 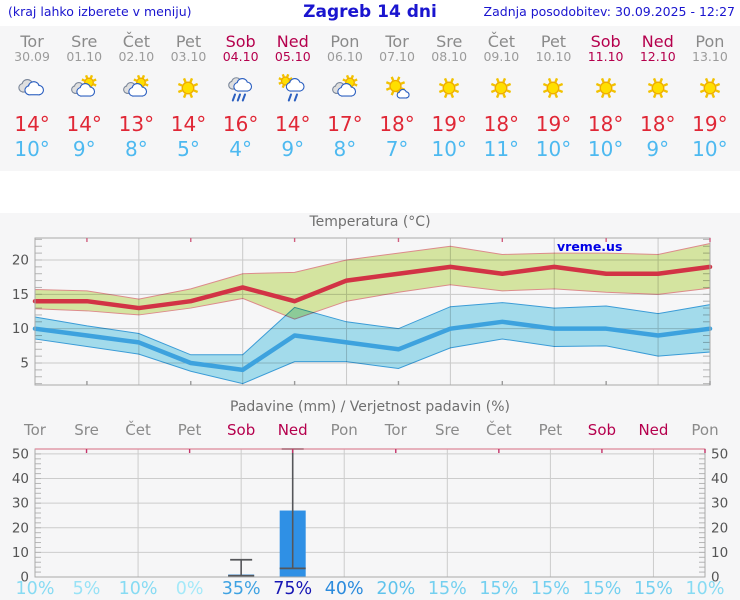 I want to click on day-date: 10.10, so click(x=553, y=56).